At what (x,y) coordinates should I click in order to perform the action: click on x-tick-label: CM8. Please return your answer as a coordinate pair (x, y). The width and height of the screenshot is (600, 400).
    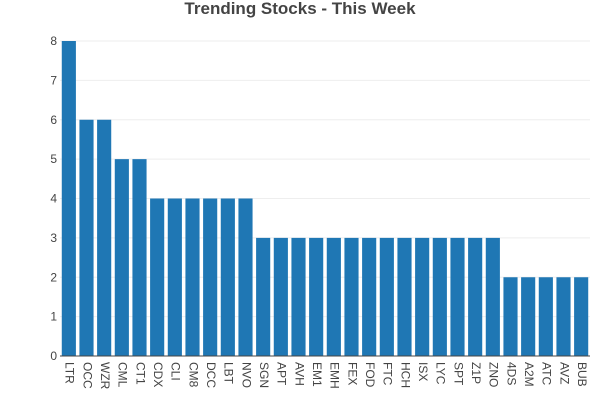
    Looking at the image, I should click on (193, 375).